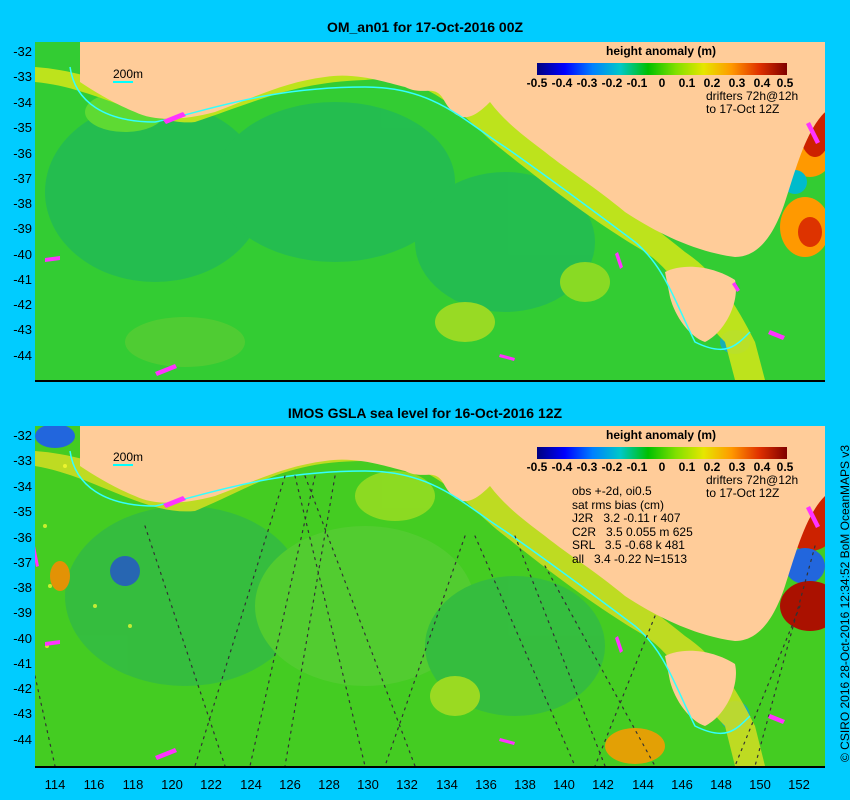 This screenshot has height=800, width=850. Describe the element at coordinates (630, 558) in the screenshot. I see `stats-row: all 3.4 -0.22 N=1513` at that location.